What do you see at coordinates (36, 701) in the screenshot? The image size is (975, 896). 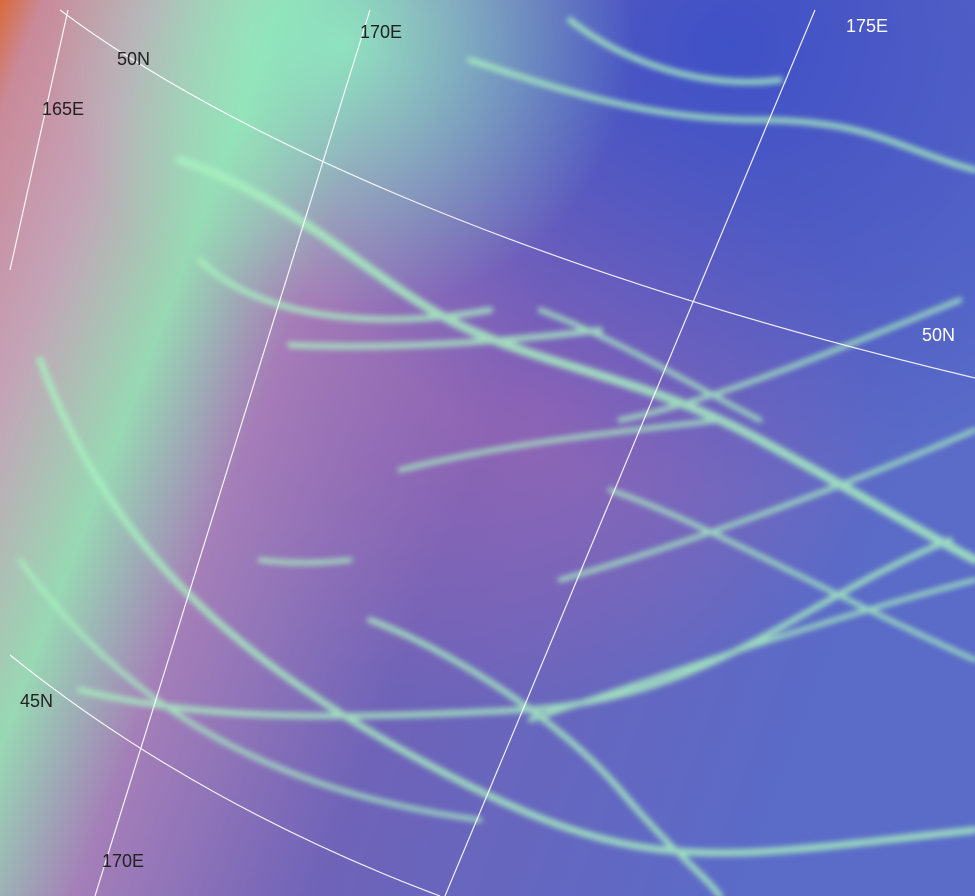 I see `grid-label: 45N` at bounding box center [36, 701].